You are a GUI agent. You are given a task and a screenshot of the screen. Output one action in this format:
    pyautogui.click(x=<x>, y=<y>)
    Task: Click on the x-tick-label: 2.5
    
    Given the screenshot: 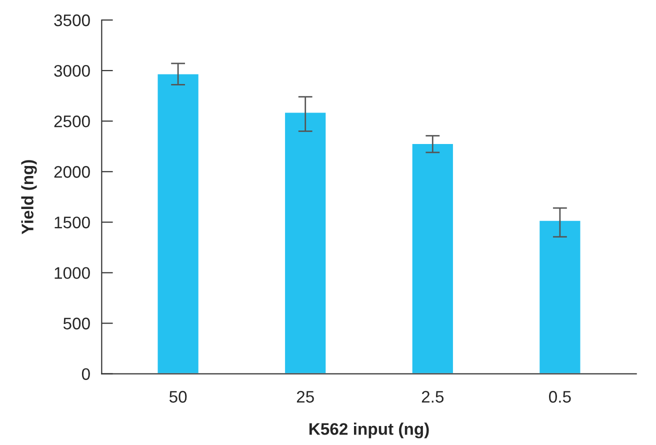 What is the action you would take?
    pyautogui.click(x=433, y=396)
    